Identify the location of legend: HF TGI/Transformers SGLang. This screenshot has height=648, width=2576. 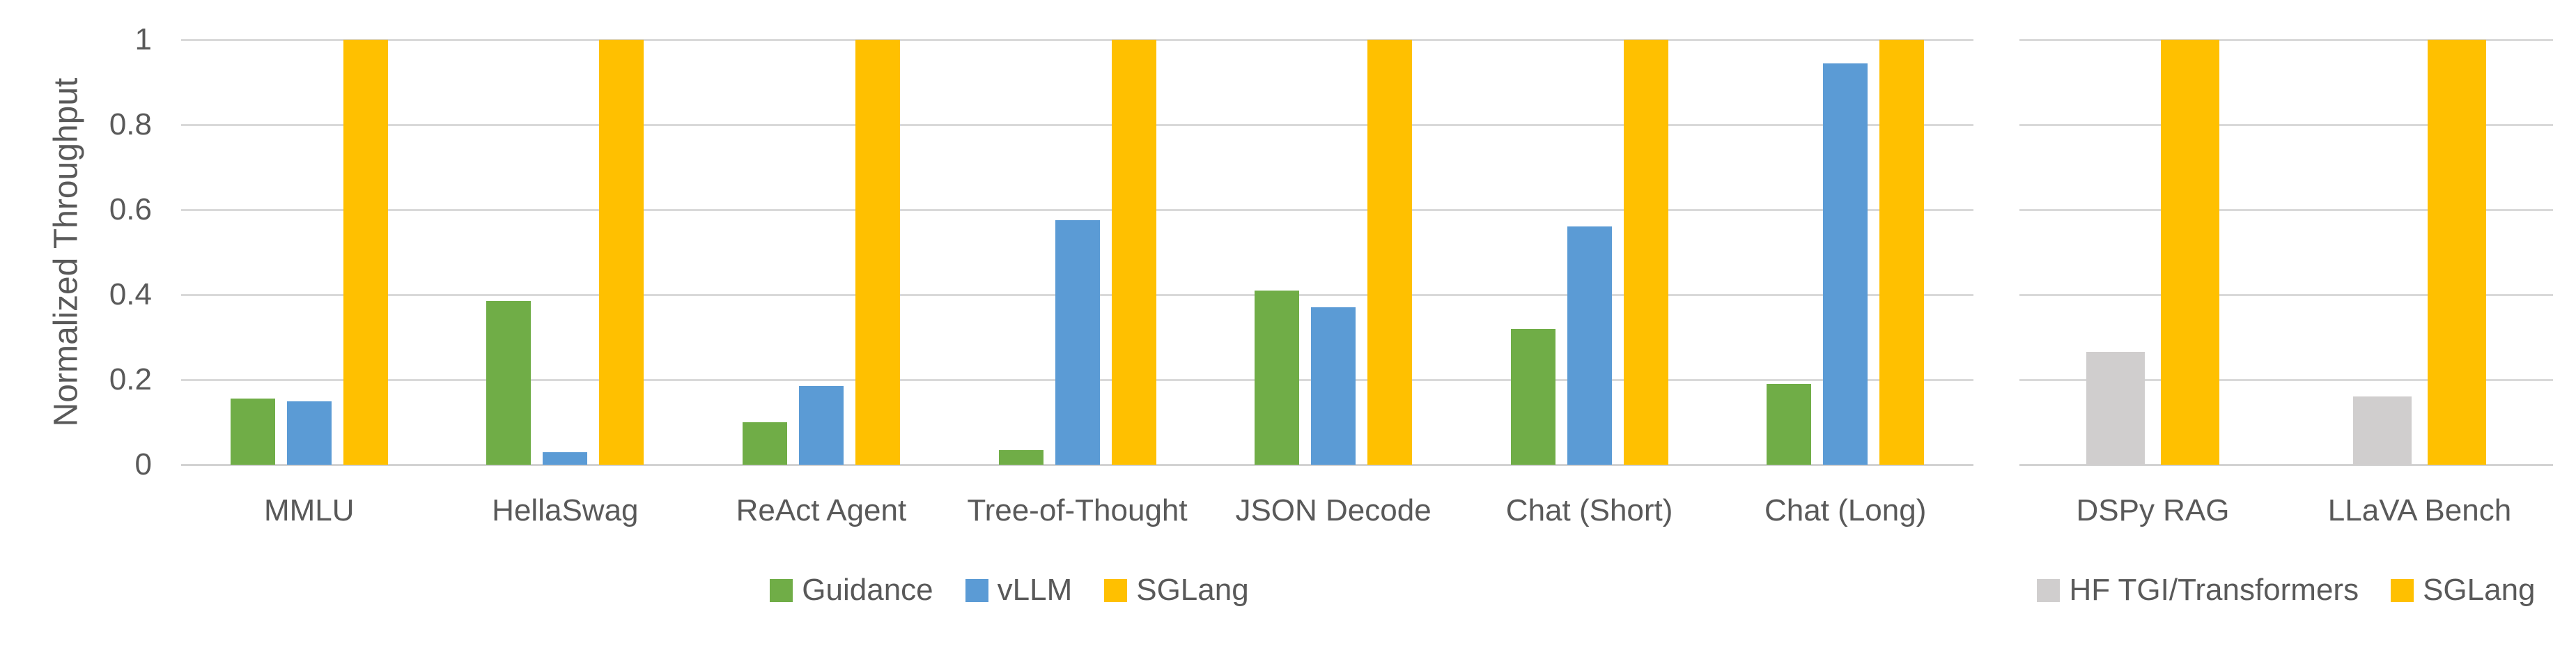
(2286, 590).